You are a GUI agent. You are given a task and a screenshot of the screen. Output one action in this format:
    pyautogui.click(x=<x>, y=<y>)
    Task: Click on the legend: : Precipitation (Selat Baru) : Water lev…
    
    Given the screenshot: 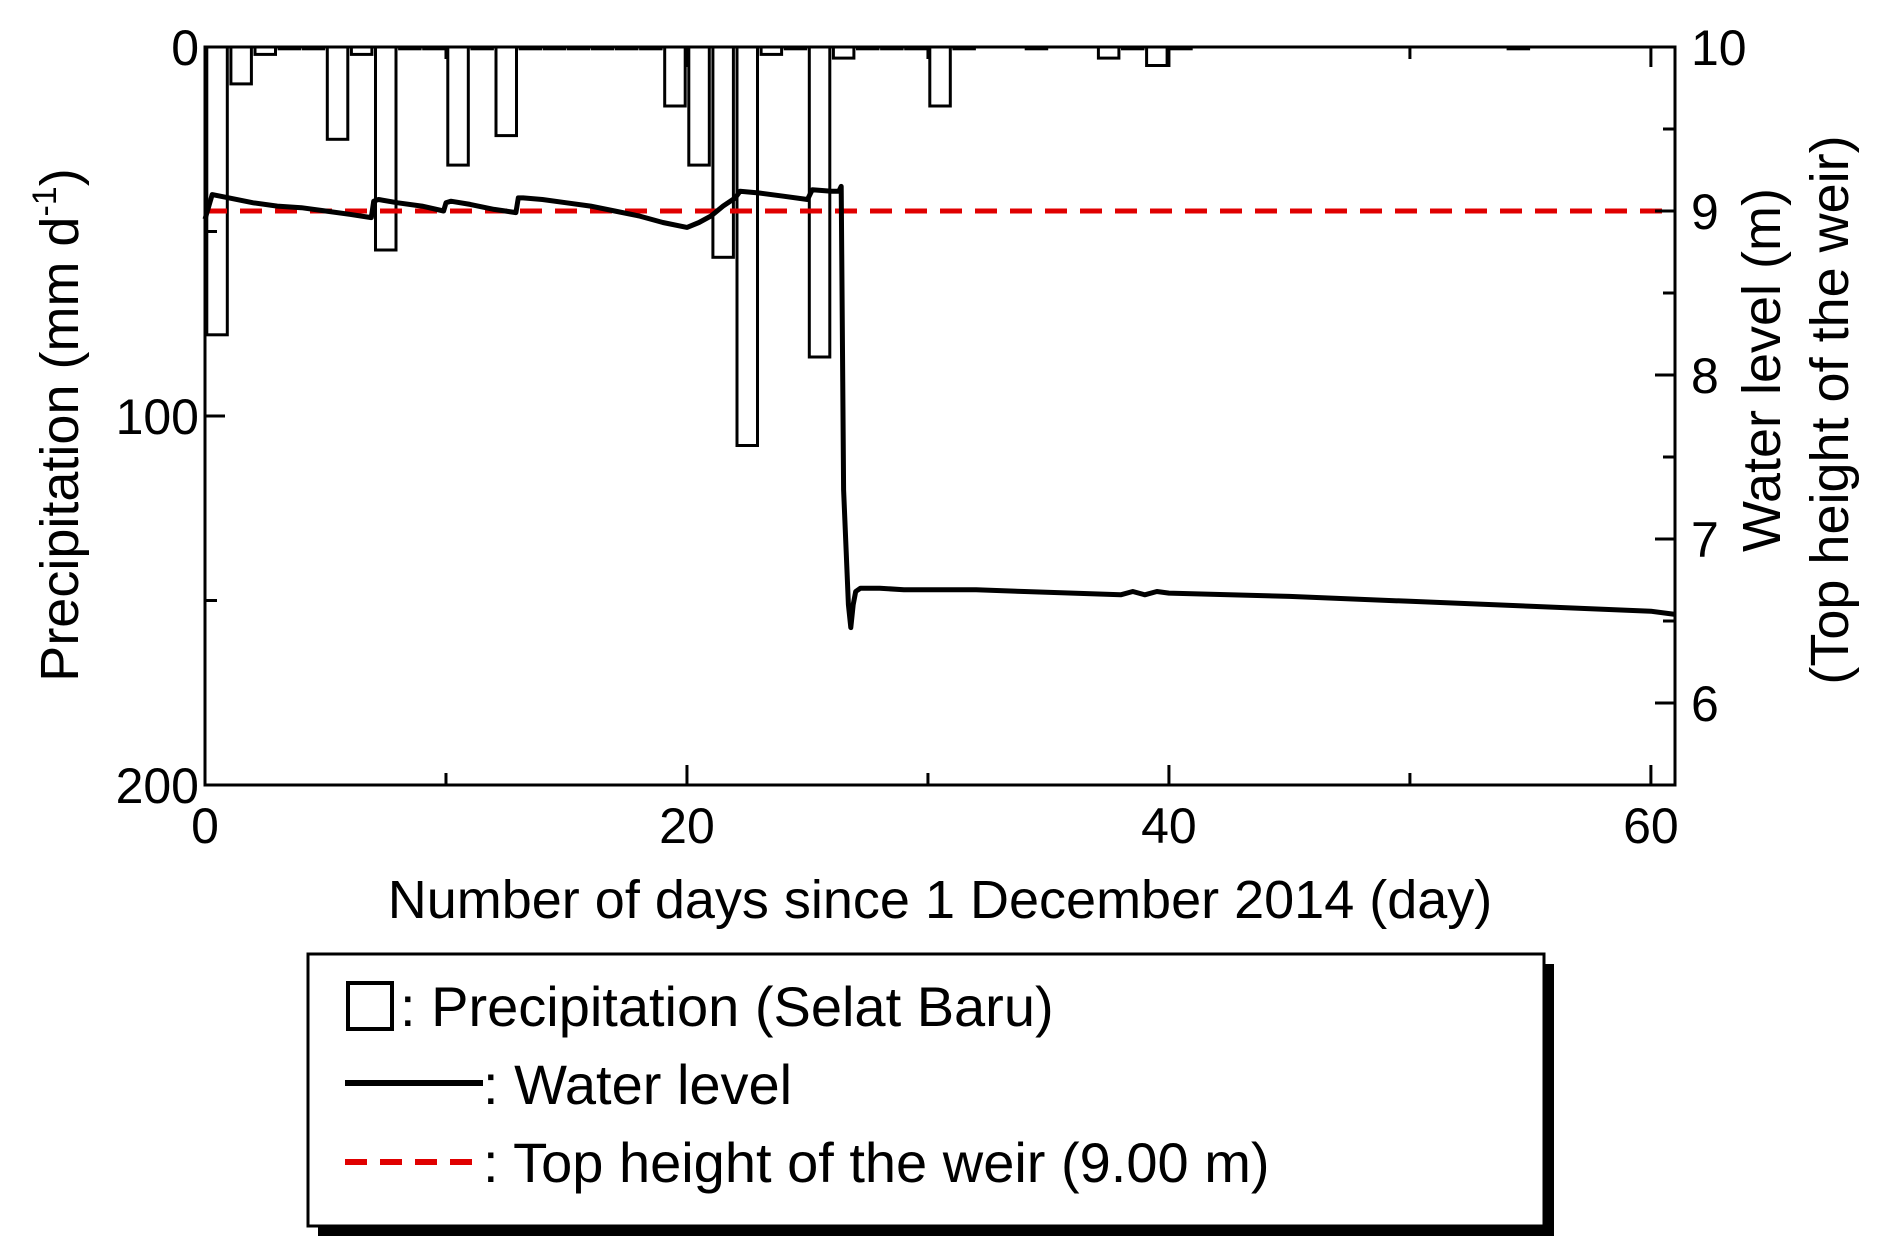 What is the action you would take?
    pyautogui.click(x=930, y=1094)
    